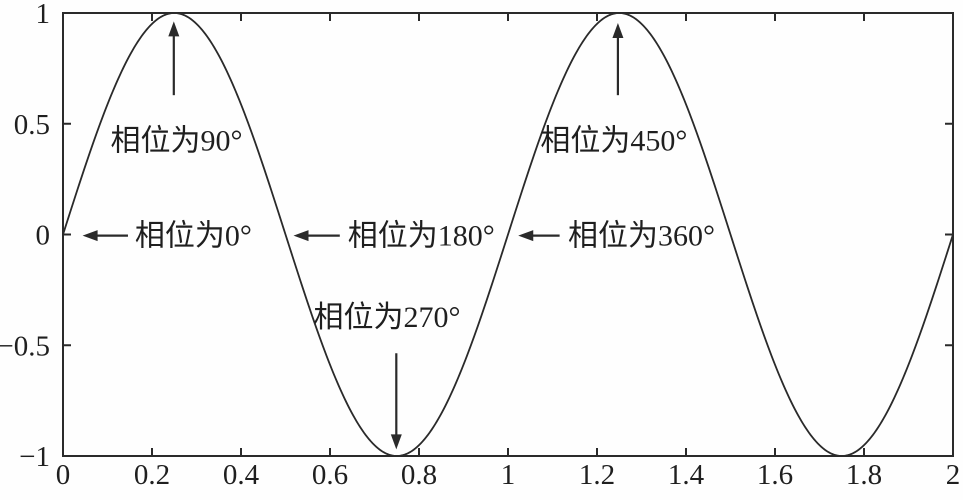 The height and width of the screenshot is (500, 963). What do you see at coordinates (193, 236) in the screenshot?
I see `annotation-label: 相位为0°` at bounding box center [193, 236].